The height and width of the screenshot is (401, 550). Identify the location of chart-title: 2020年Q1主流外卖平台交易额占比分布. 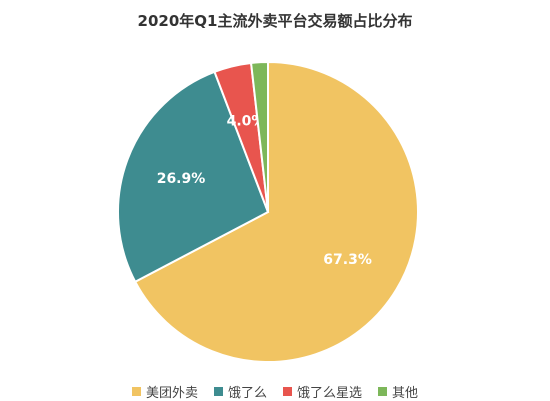
(275, 21).